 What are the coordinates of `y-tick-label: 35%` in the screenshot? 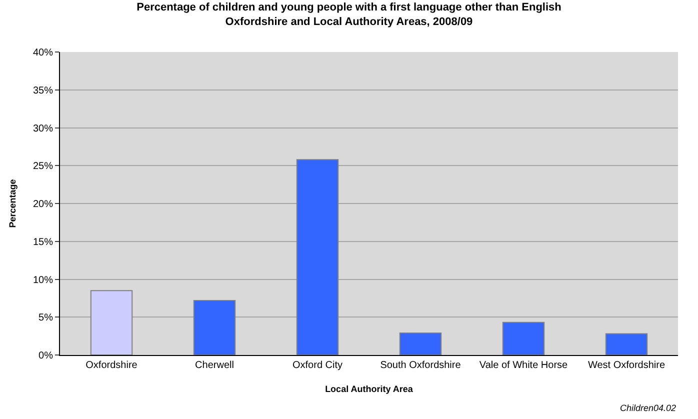 It's located at (43, 90).